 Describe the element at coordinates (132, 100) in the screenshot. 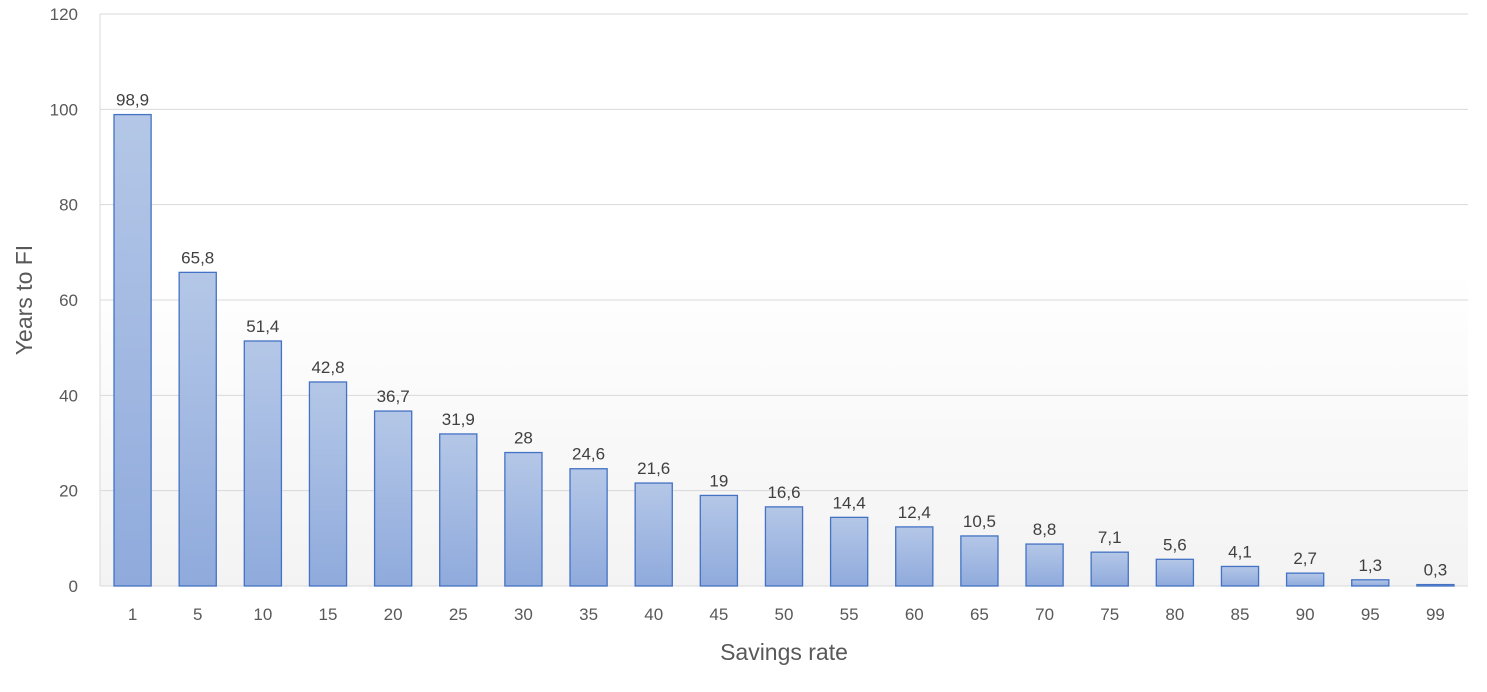

I see `data-label: 98,9` at that location.